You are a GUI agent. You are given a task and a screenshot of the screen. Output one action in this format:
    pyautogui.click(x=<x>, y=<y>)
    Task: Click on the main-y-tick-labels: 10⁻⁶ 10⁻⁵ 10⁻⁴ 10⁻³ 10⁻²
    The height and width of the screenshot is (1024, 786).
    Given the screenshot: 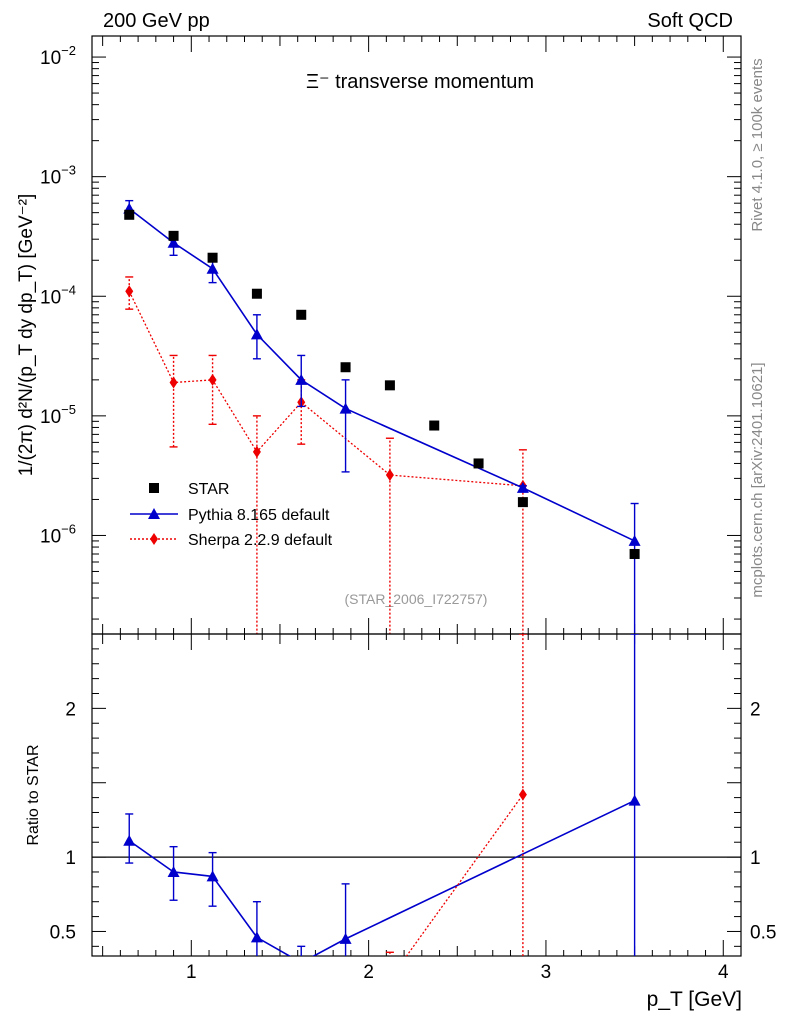 What is the action you would take?
    pyautogui.click(x=58, y=295)
    